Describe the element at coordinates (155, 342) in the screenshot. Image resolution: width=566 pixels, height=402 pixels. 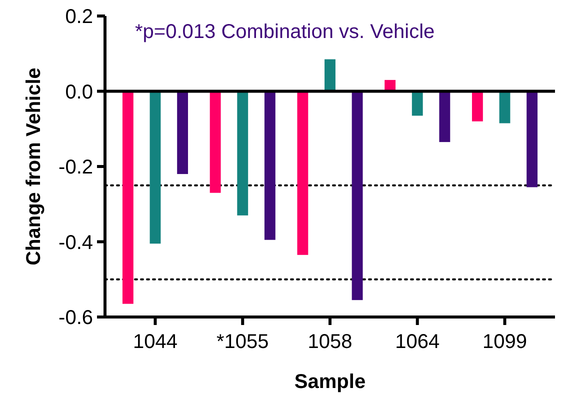
I see `x-tick-label: 1044` at that location.